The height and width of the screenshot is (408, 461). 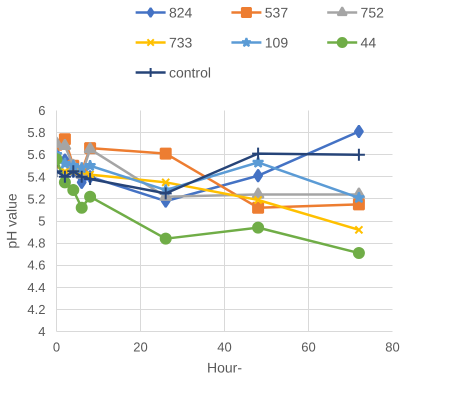 What do you see at coordinates (36, 176) in the screenshot?
I see `y-tick-label: 5.4` at bounding box center [36, 176].